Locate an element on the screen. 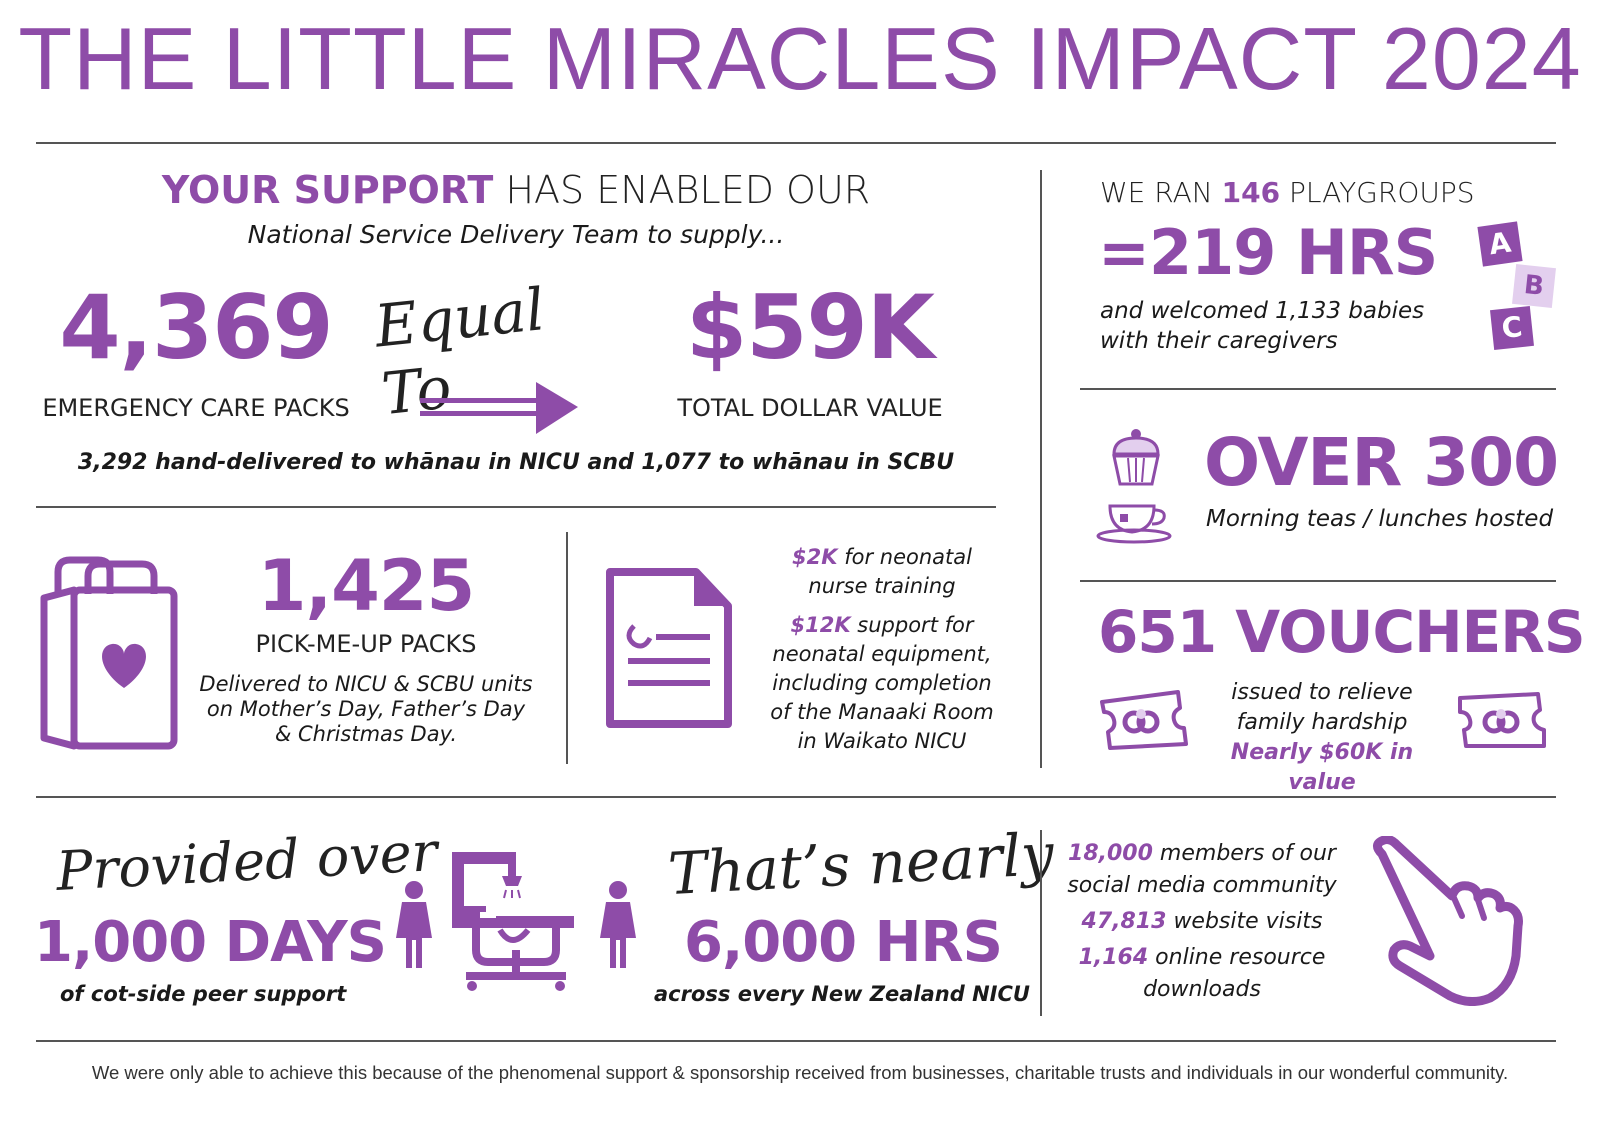 The width and height of the screenshot is (1600, 1131). pickmeup-line: & Christmas Day. is located at coordinates (366, 734).